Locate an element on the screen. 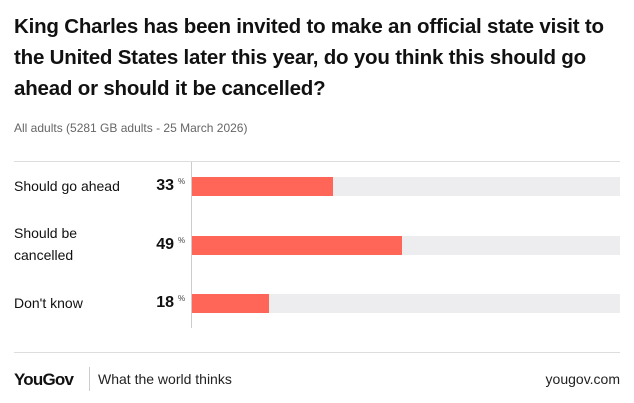  category-label: Should be cancelled is located at coordinates (46, 244).